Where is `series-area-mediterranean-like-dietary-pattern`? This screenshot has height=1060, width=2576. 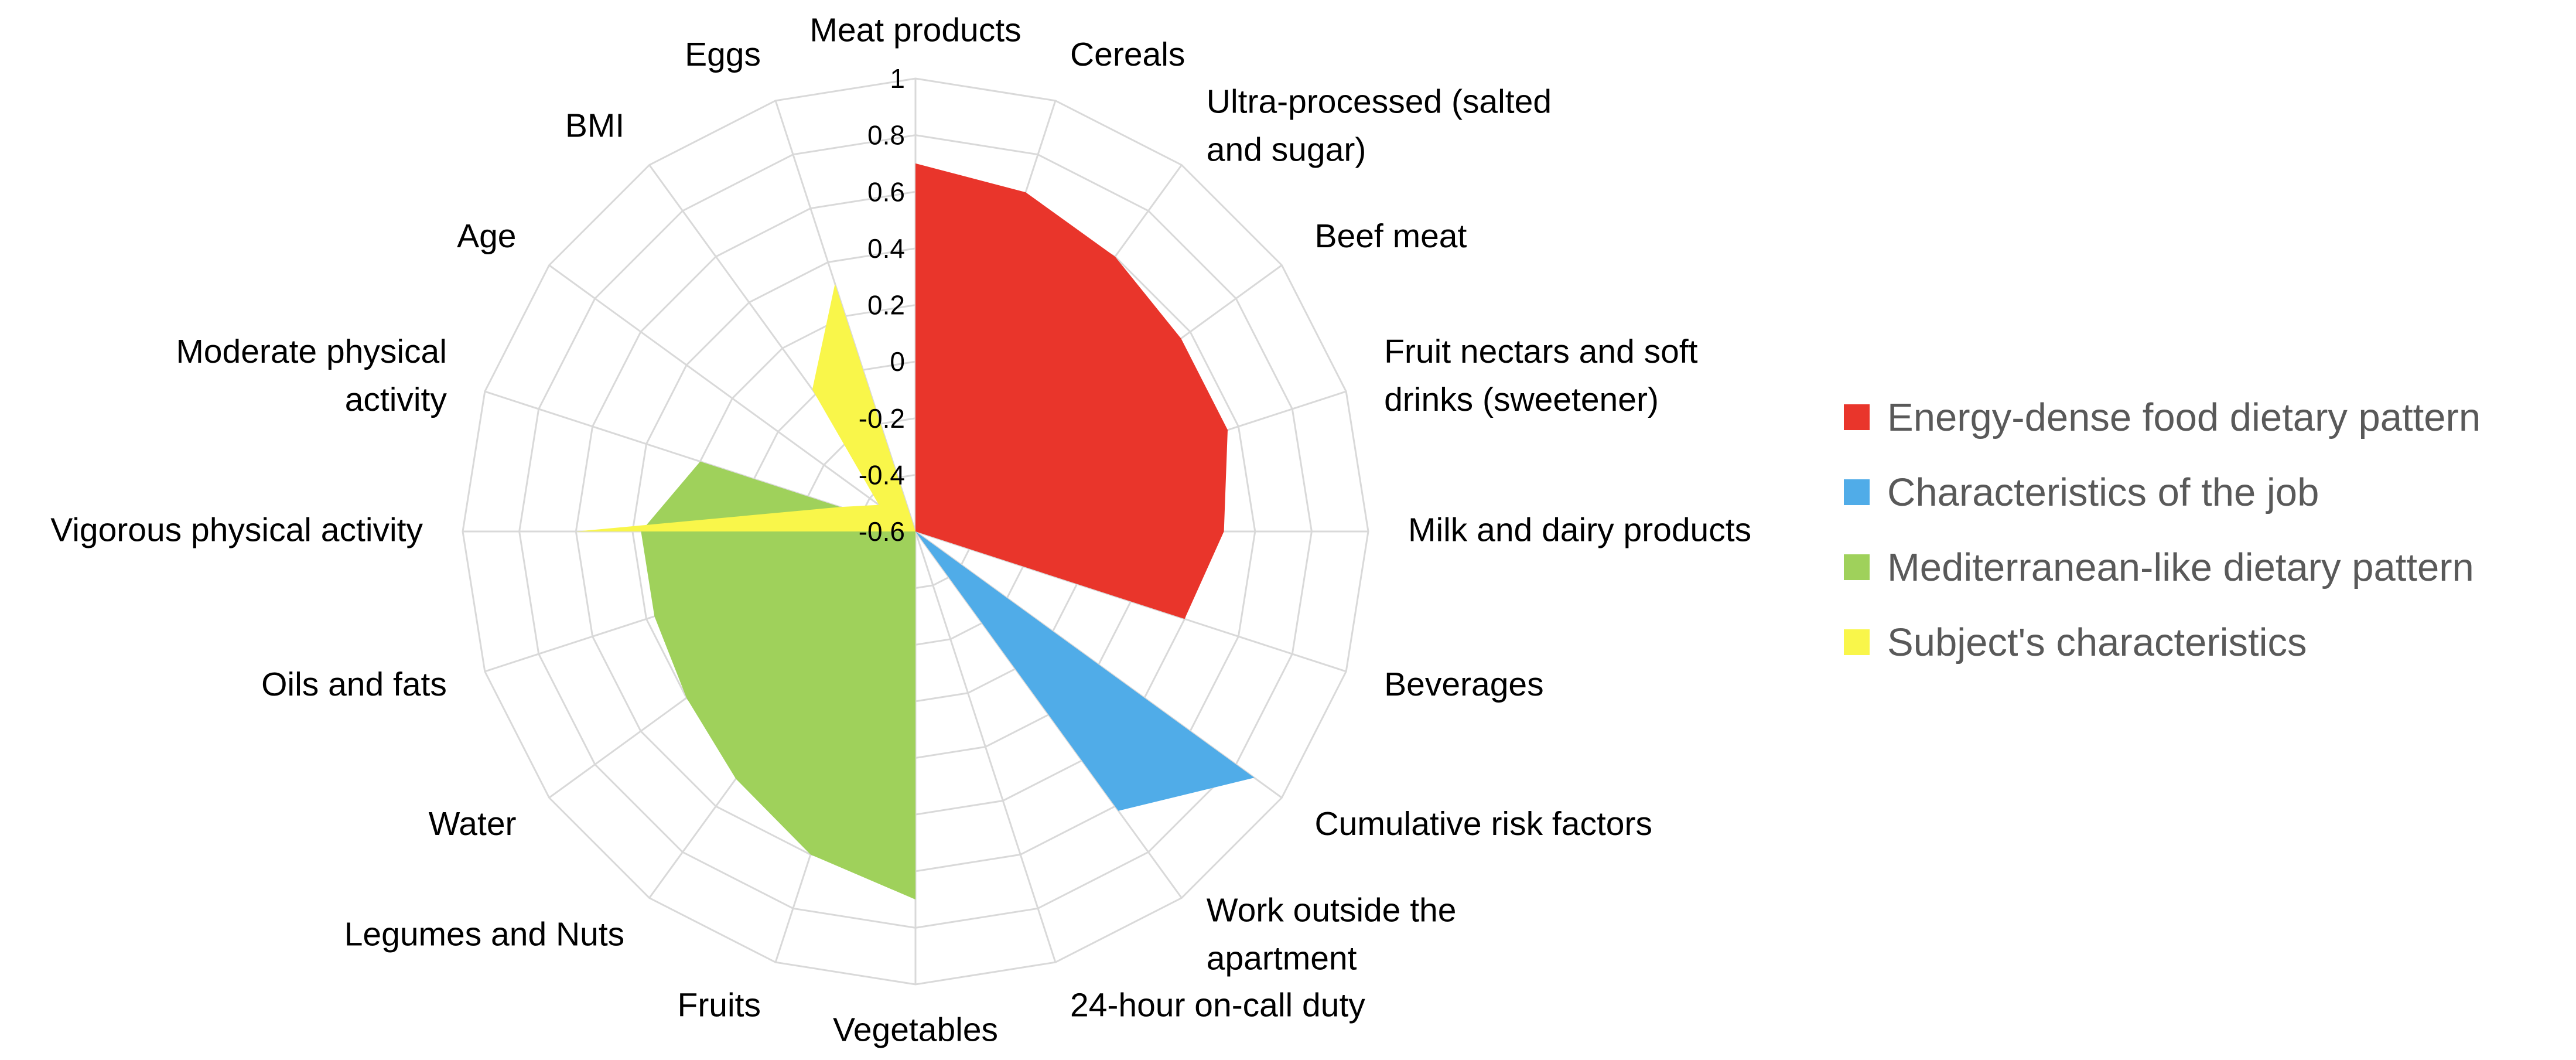 series-area-mediterranean-like-dietary-pattern is located at coordinates (778, 680).